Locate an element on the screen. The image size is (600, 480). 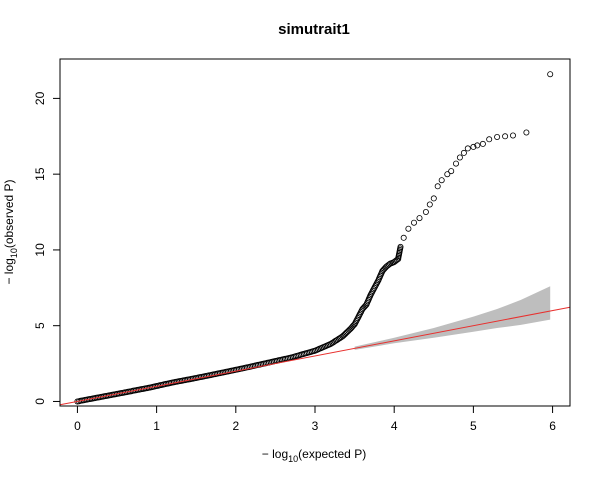
x-axis: 0 1 2 3 4 5 6 is located at coordinates (315, 419).